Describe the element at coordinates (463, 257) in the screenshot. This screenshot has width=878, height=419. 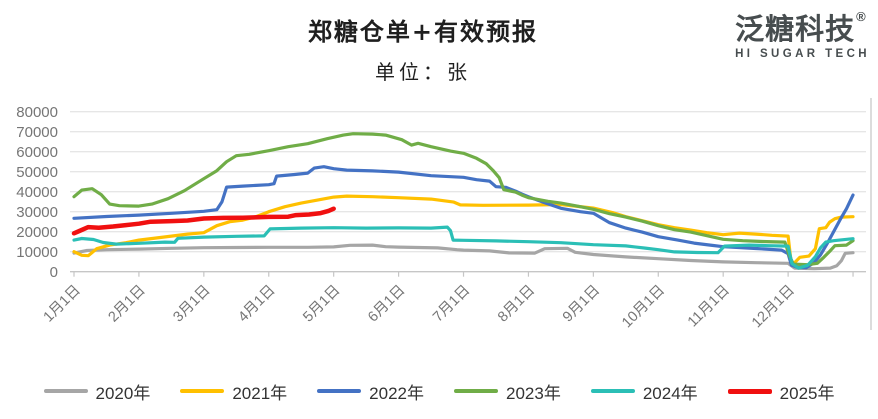
I see `series-line-2020` at that location.